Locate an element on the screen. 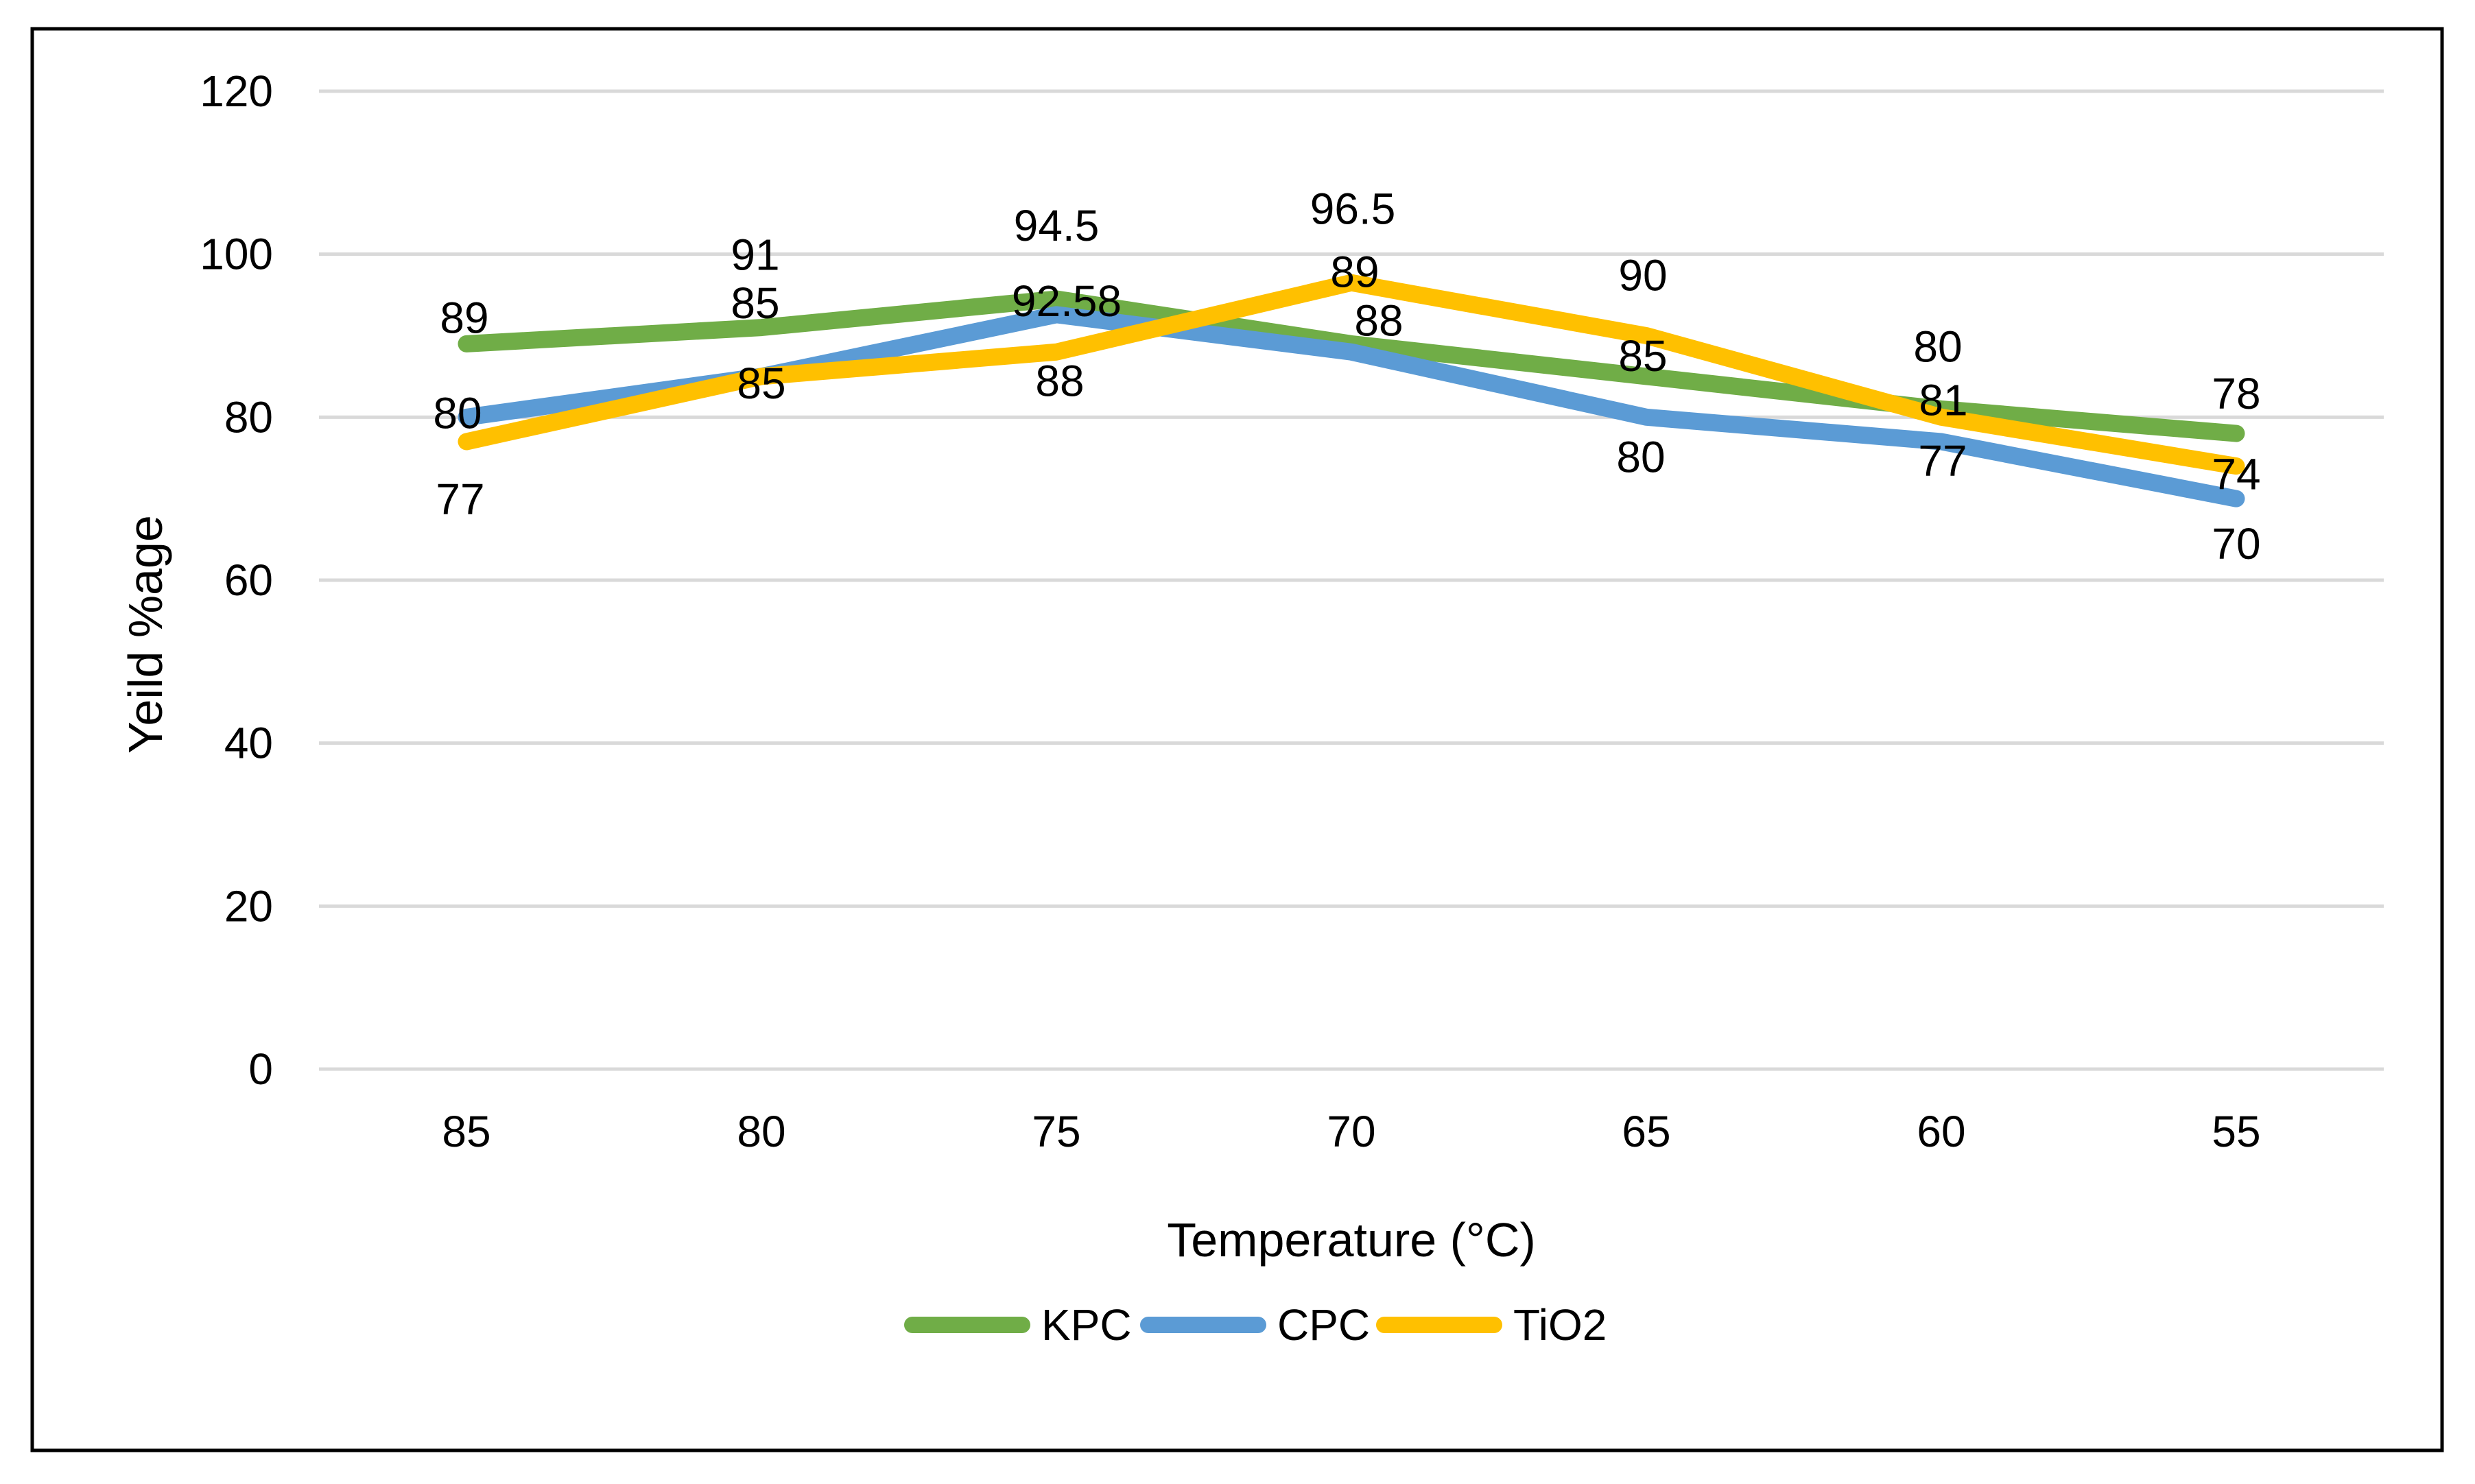 The image size is (2475, 1484). data-label-KPC: 91 is located at coordinates (755, 255).